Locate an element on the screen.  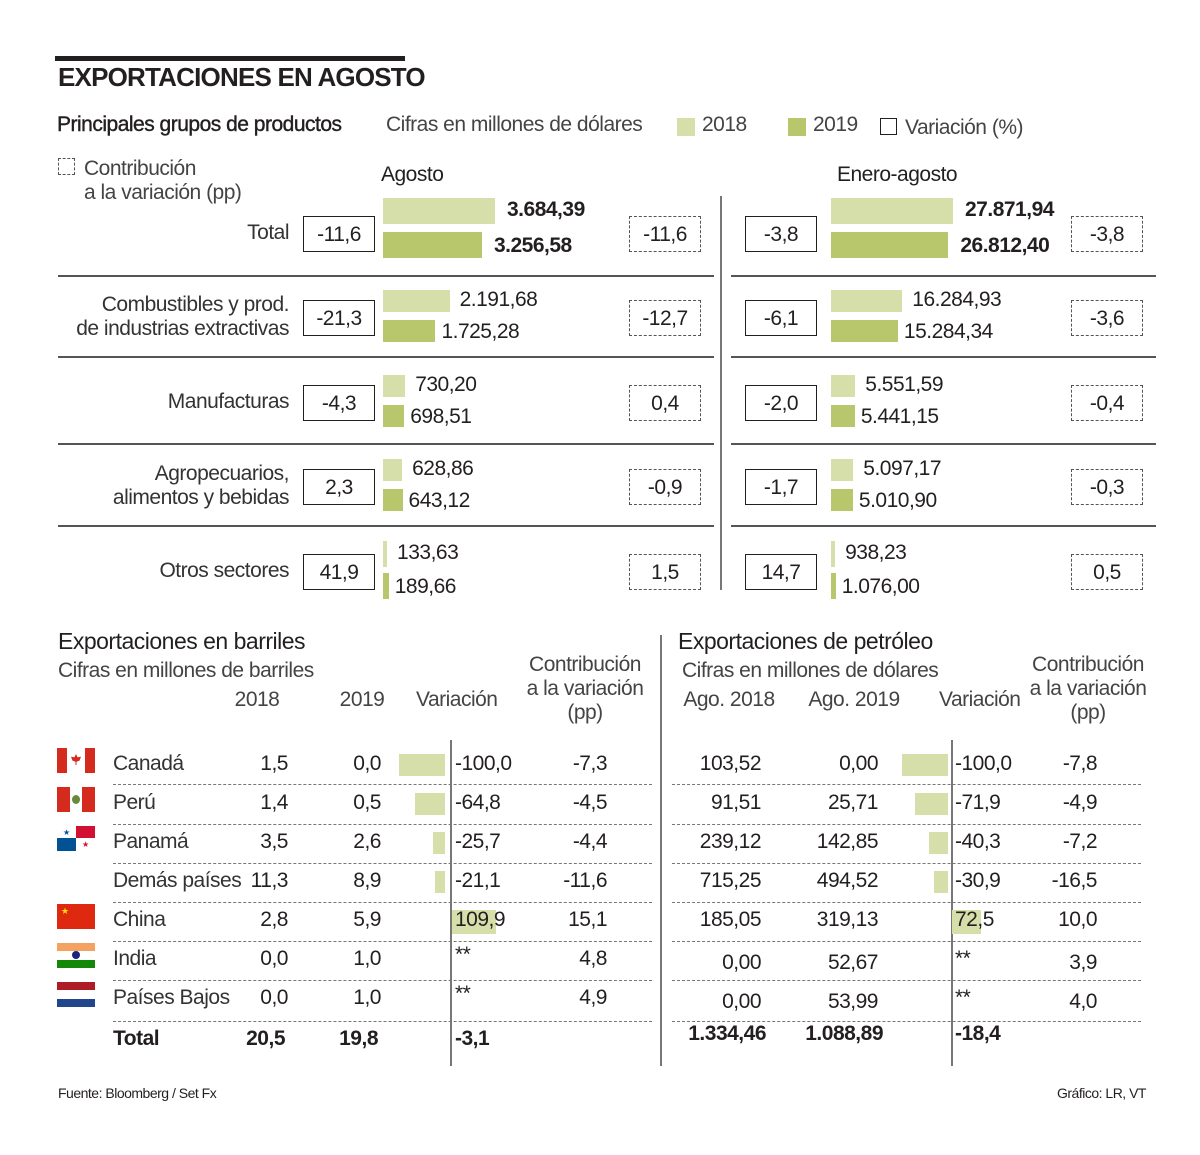
value-2019: 5.441,15 is located at coordinates (899, 416).